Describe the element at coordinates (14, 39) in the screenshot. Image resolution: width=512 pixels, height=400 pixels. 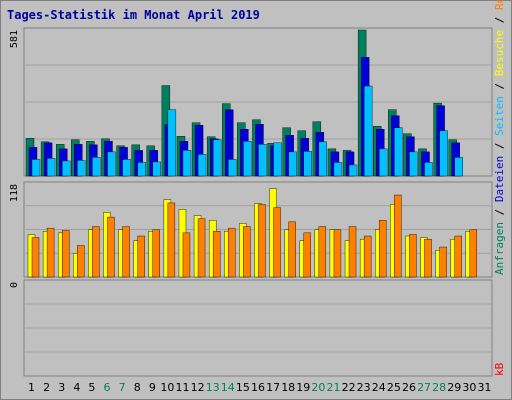
I see `y-max-label: 581` at that location.